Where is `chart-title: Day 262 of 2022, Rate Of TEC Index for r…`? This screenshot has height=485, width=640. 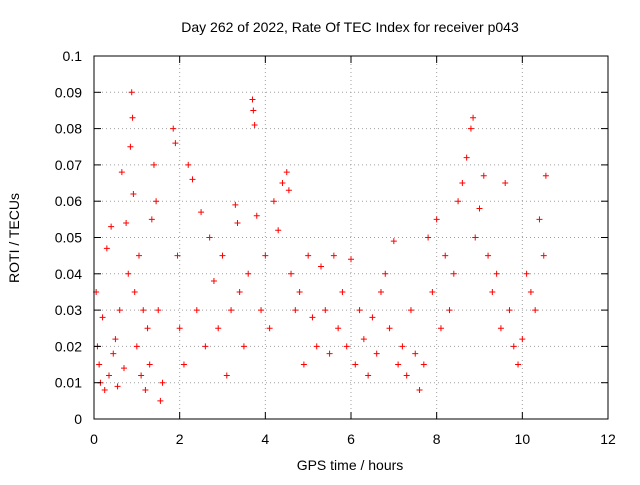 chart-title: Day 262 of 2022, Rate Of TEC Index for r… is located at coordinates (350, 27).